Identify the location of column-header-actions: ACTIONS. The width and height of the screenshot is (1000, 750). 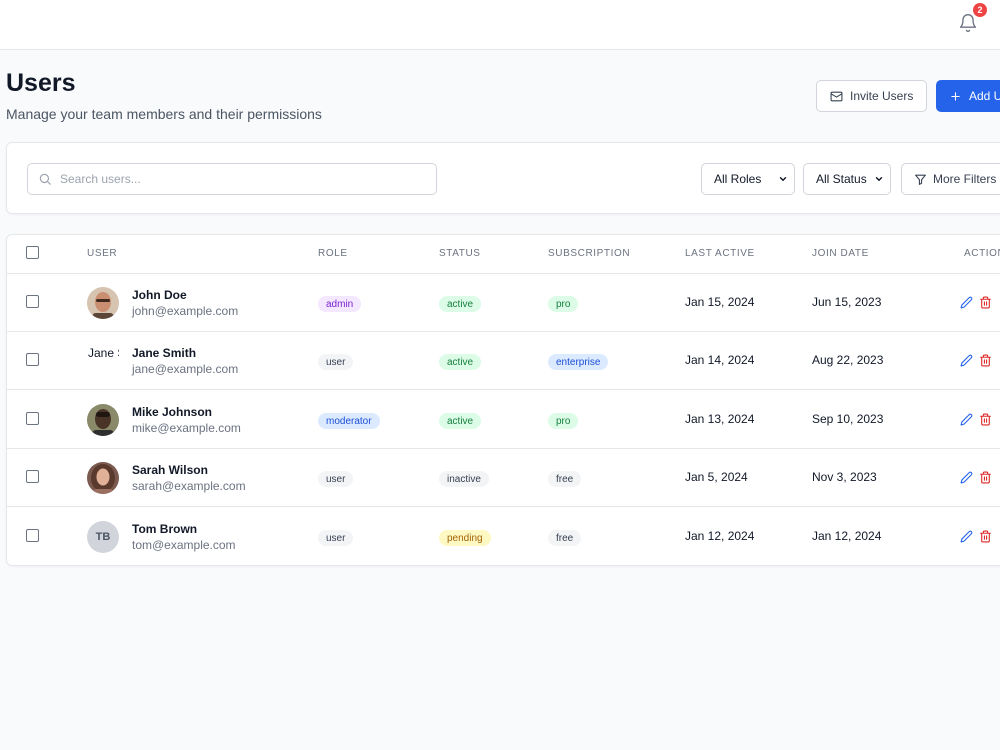
(982, 253).